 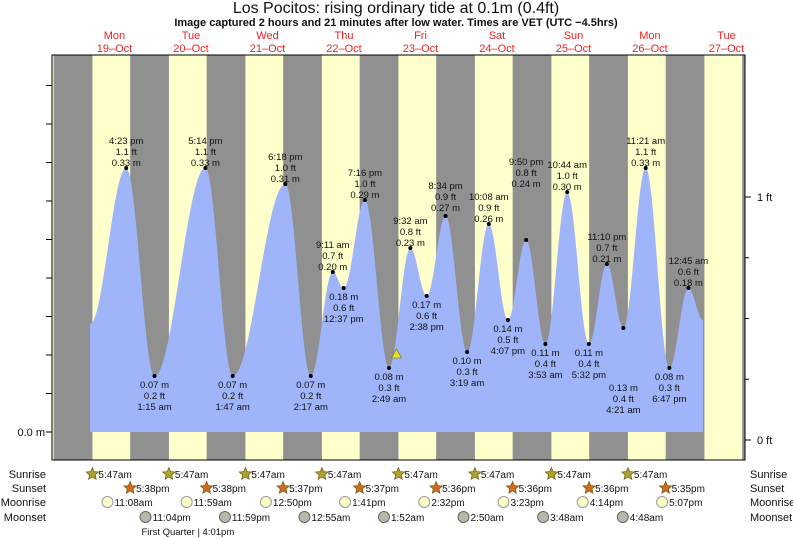 I want to click on extreme-label-time: 4:07 pm, so click(x=508, y=351).